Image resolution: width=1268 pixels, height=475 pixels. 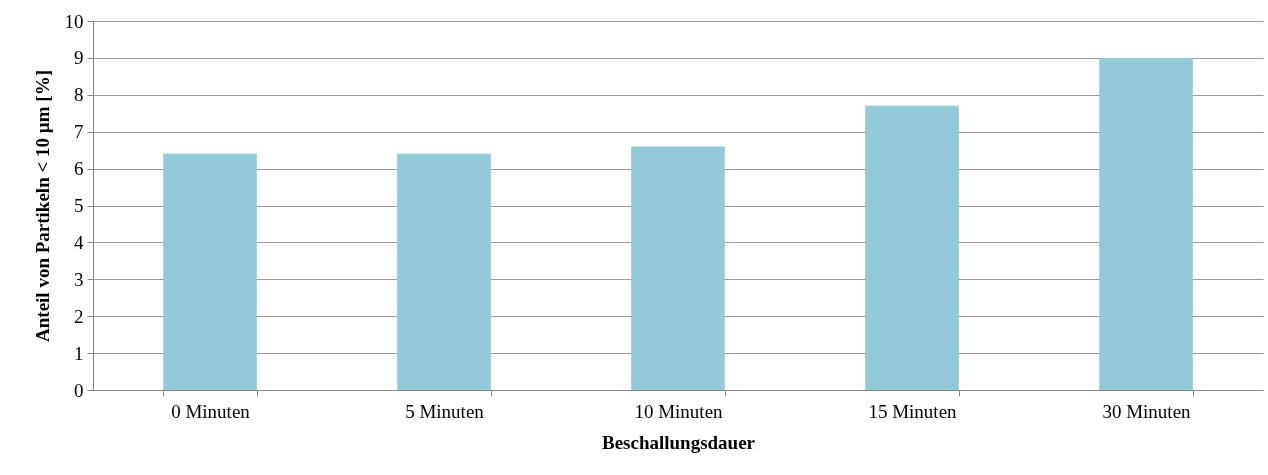 I want to click on y-tick-label: 9, so click(x=79, y=58).